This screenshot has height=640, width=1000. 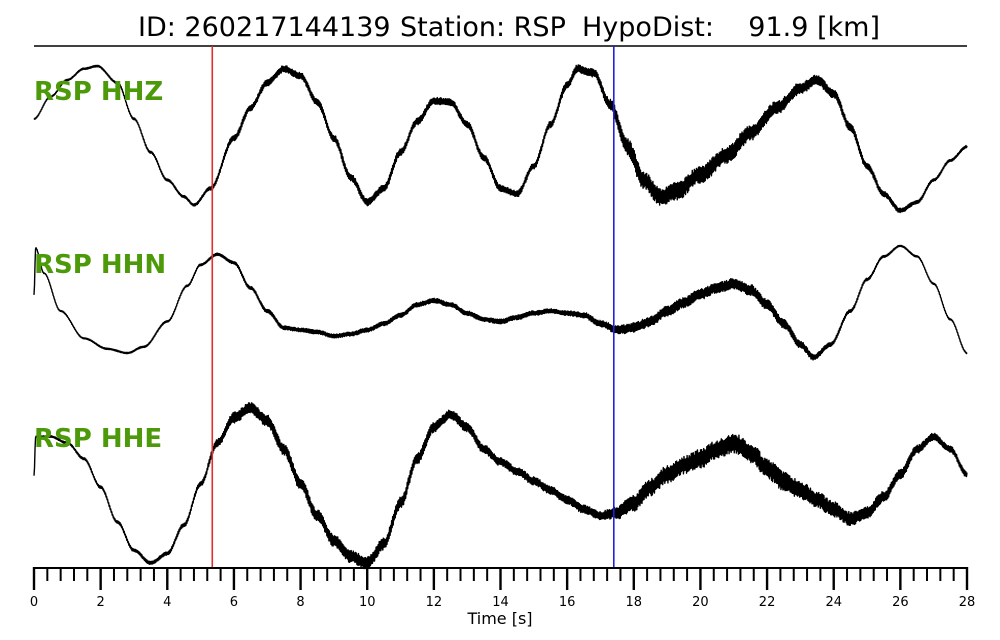 What do you see at coordinates (767, 602) in the screenshot?
I see `x-tick-label: 22` at bounding box center [767, 602].